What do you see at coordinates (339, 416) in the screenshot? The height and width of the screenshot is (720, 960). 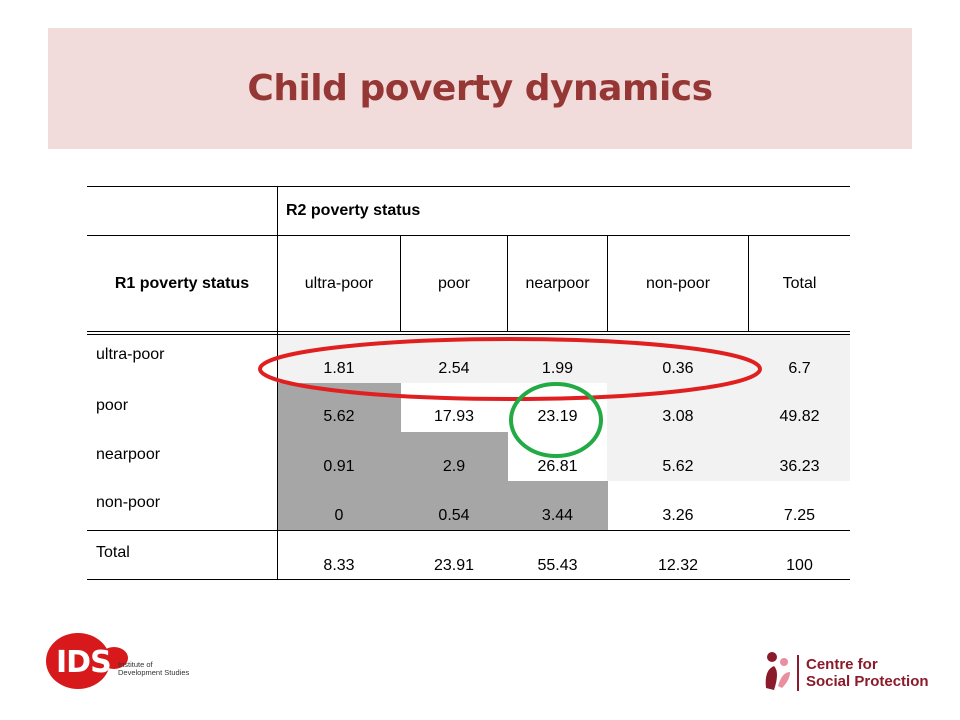 I see `cell-r1-c0: 5.62` at bounding box center [339, 416].